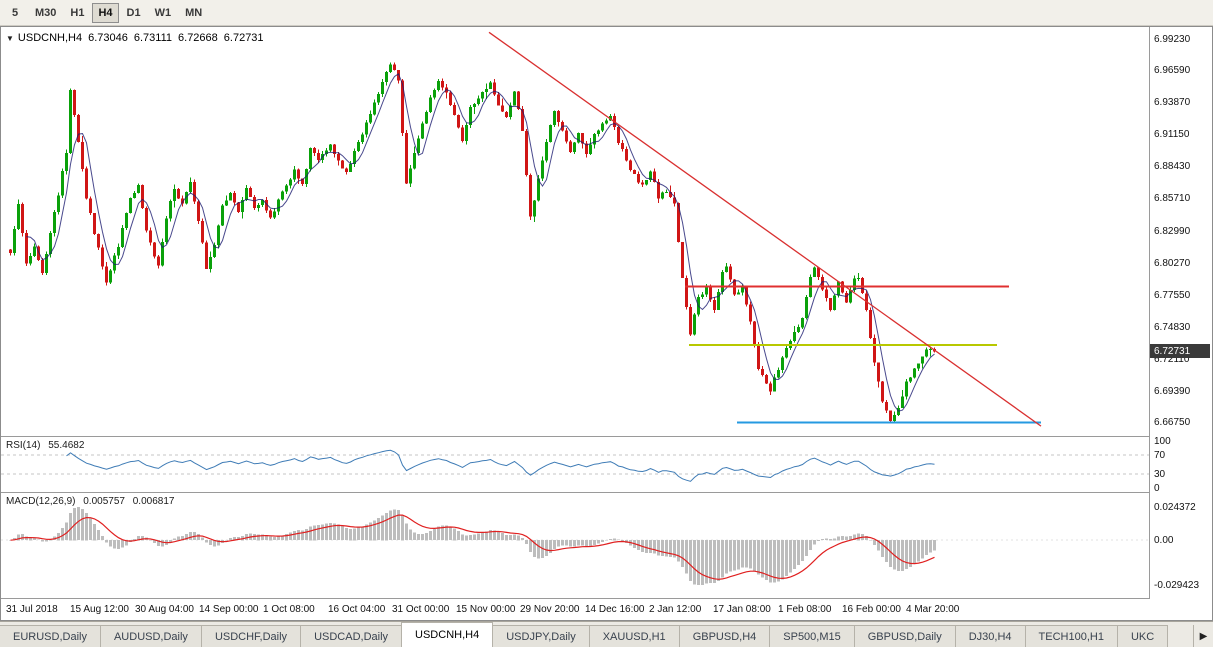 This screenshot has height=647, width=1213. What do you see at coordinates (871, 609) in the screenshot?
I see `date-axis-label: 16 Feb 00:00` at bounding box center [871, 609].